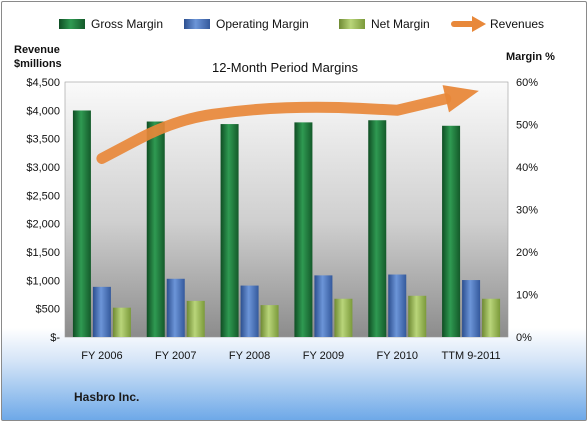 The width and height of the screenshot is (588, 422). What do you see at coordinates (72, 24) in the screenshot?
I see `legend-swatch-gross-margin` at bounding box center [72, 24].